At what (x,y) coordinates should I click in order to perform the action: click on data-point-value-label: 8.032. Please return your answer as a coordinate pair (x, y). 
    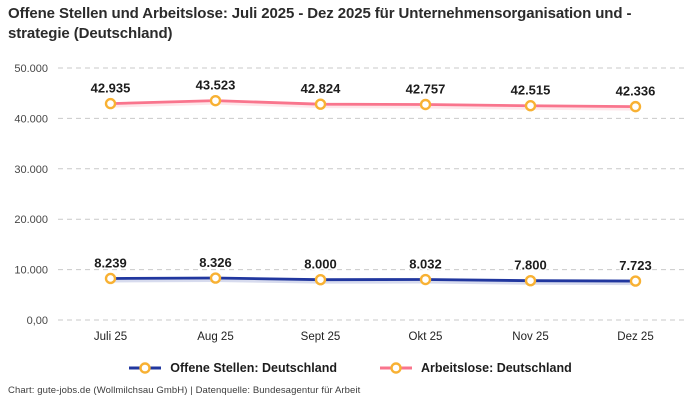
    Looking at the image, I should click on (425, 264).